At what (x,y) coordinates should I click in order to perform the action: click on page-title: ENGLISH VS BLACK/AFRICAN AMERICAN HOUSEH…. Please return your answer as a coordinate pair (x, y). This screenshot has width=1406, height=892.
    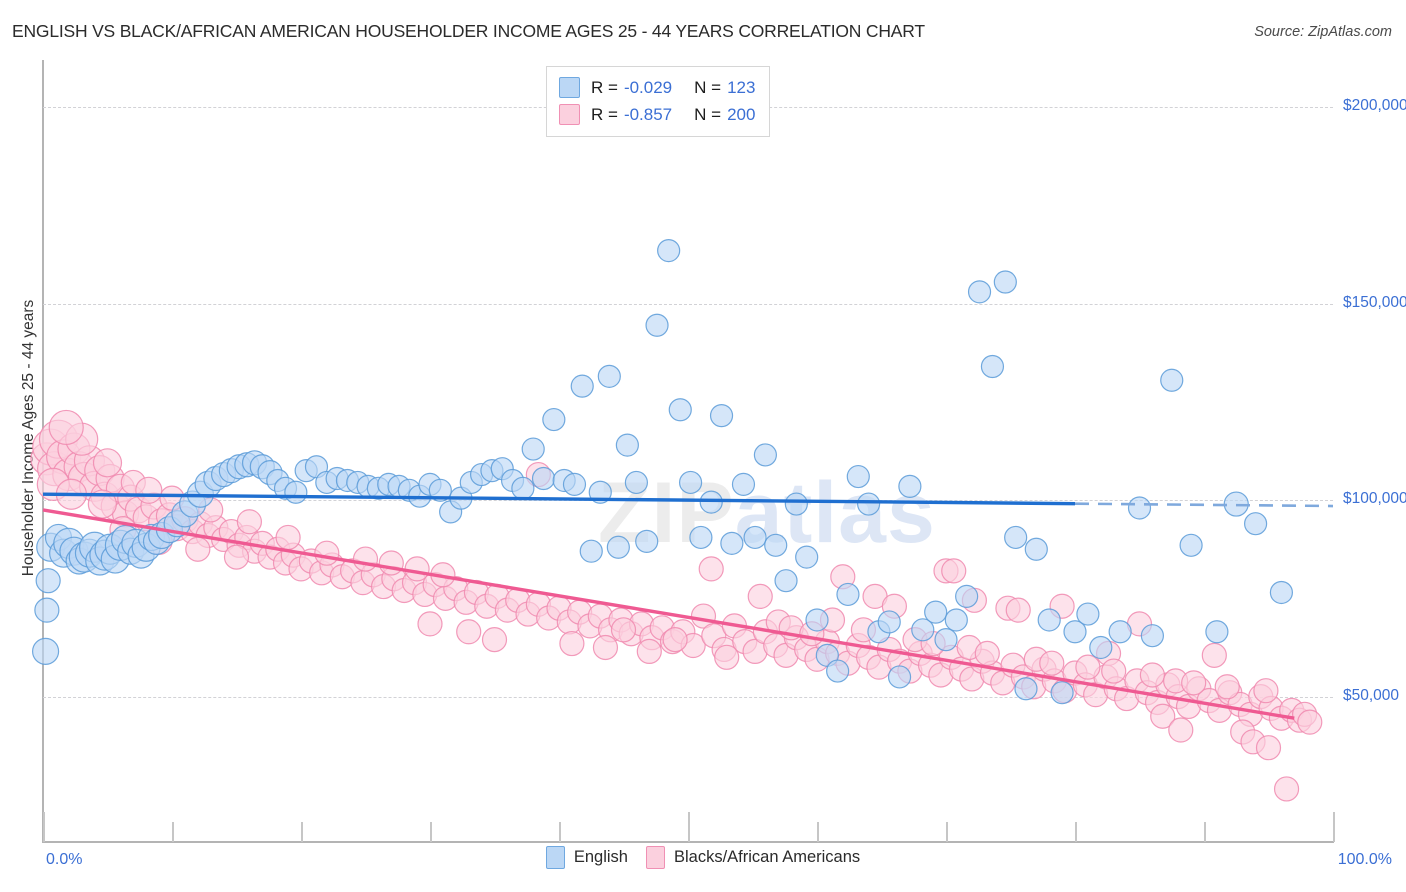
    Looking at the image, I should click on (468, 31).